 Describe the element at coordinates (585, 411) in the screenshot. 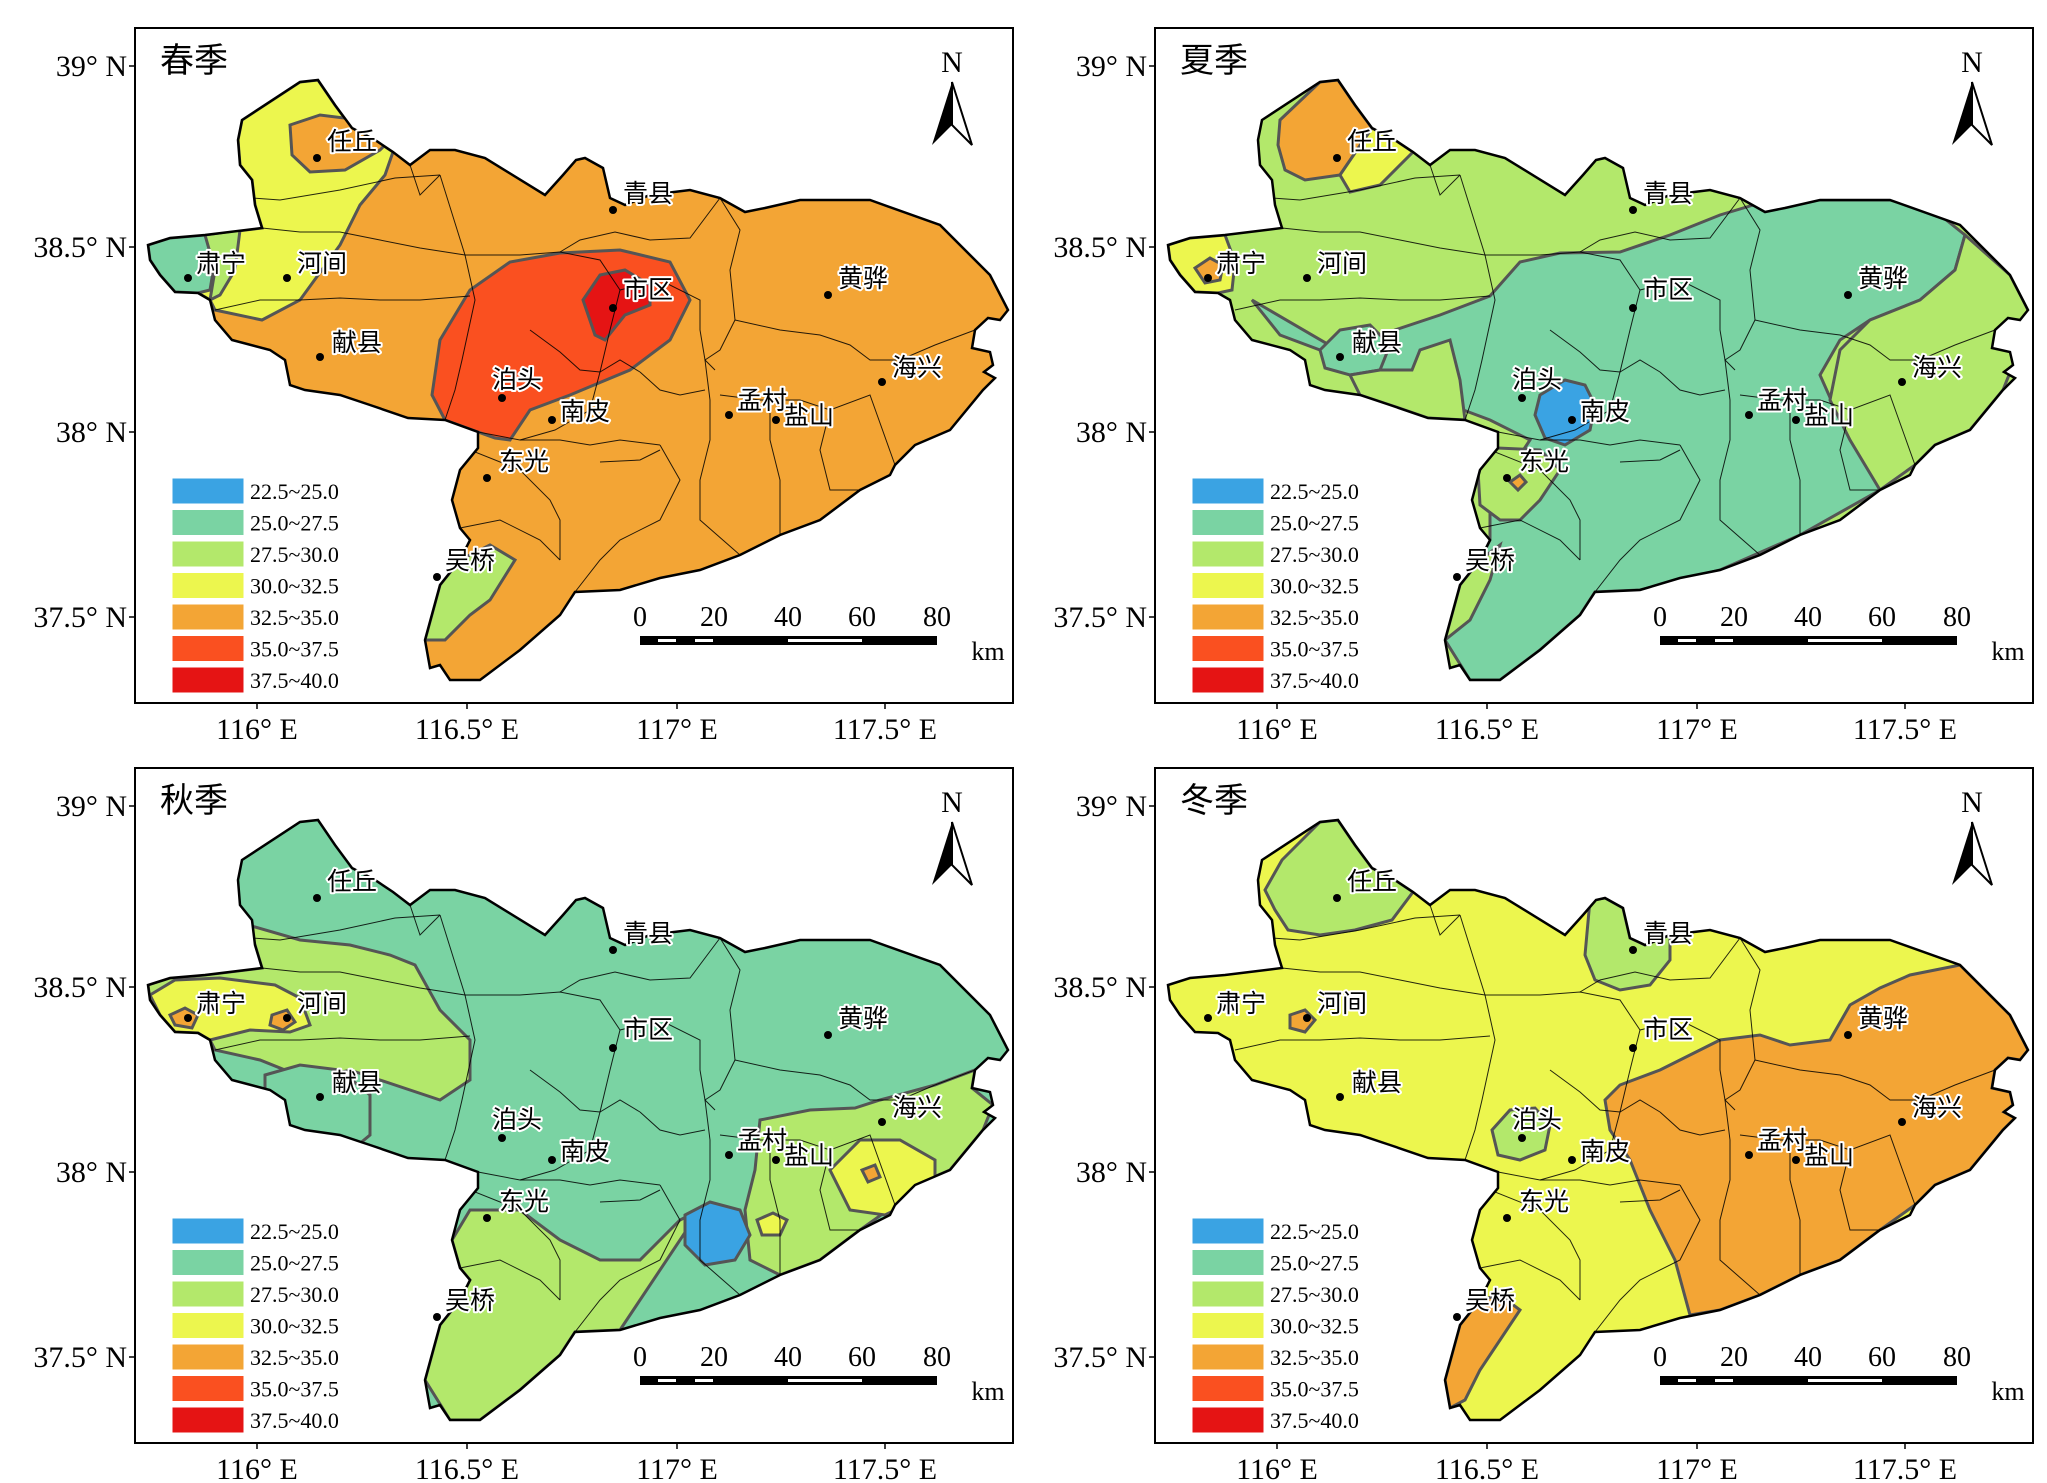

I see `city-label: 南皮` at that location.